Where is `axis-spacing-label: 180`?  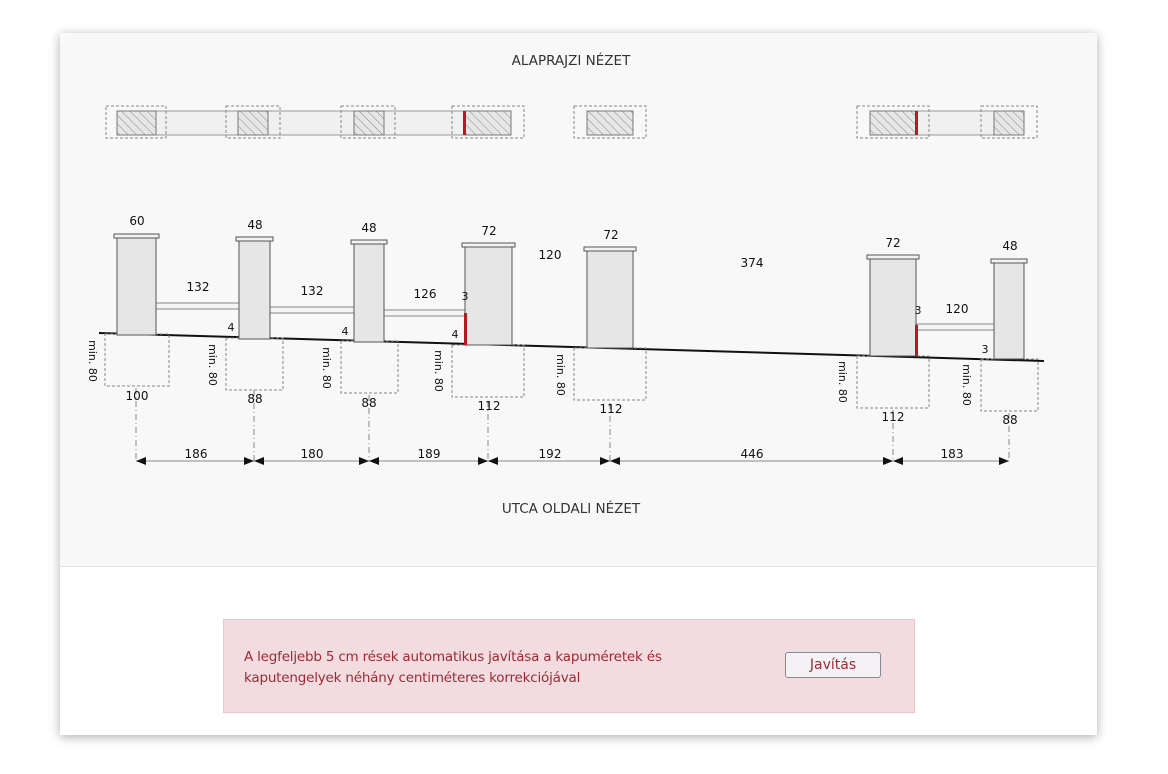 axis-spacing-label: 180 is located at coordinates (312, 454).